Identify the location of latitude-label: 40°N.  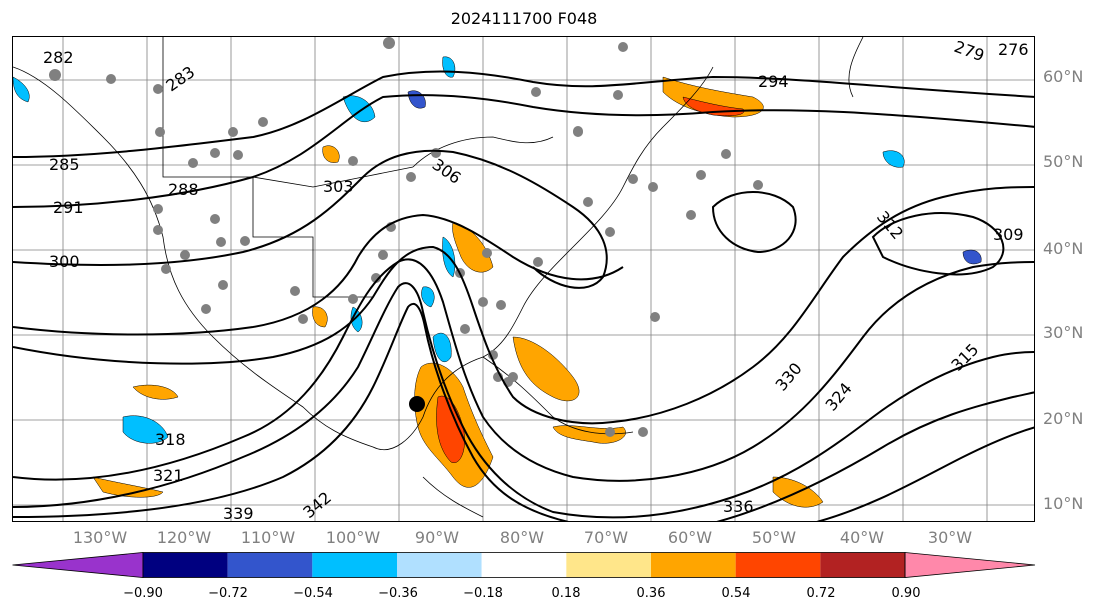
(1063, 248).